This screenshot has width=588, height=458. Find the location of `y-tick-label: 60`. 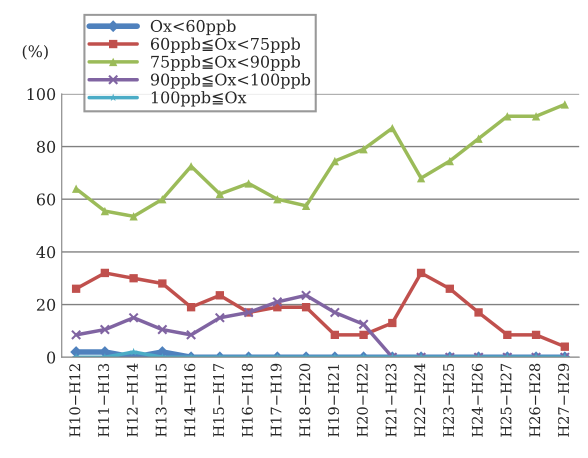

y-tick-label: 60 is located at coordinates (46, 199).